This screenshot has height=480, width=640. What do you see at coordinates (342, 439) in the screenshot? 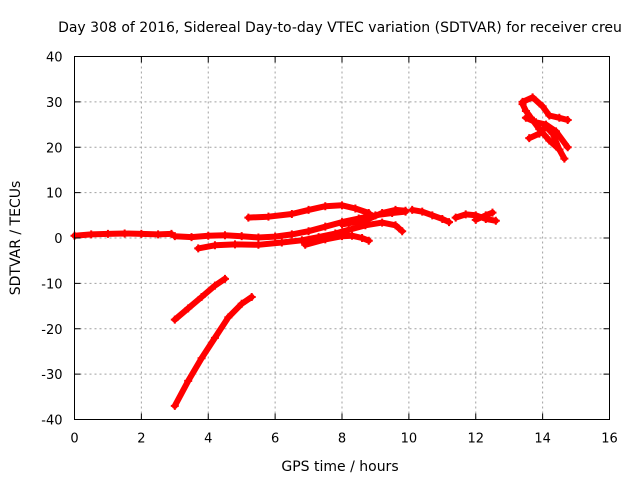
I see `x-tick-label: 8` at bounding box center [342, 439].